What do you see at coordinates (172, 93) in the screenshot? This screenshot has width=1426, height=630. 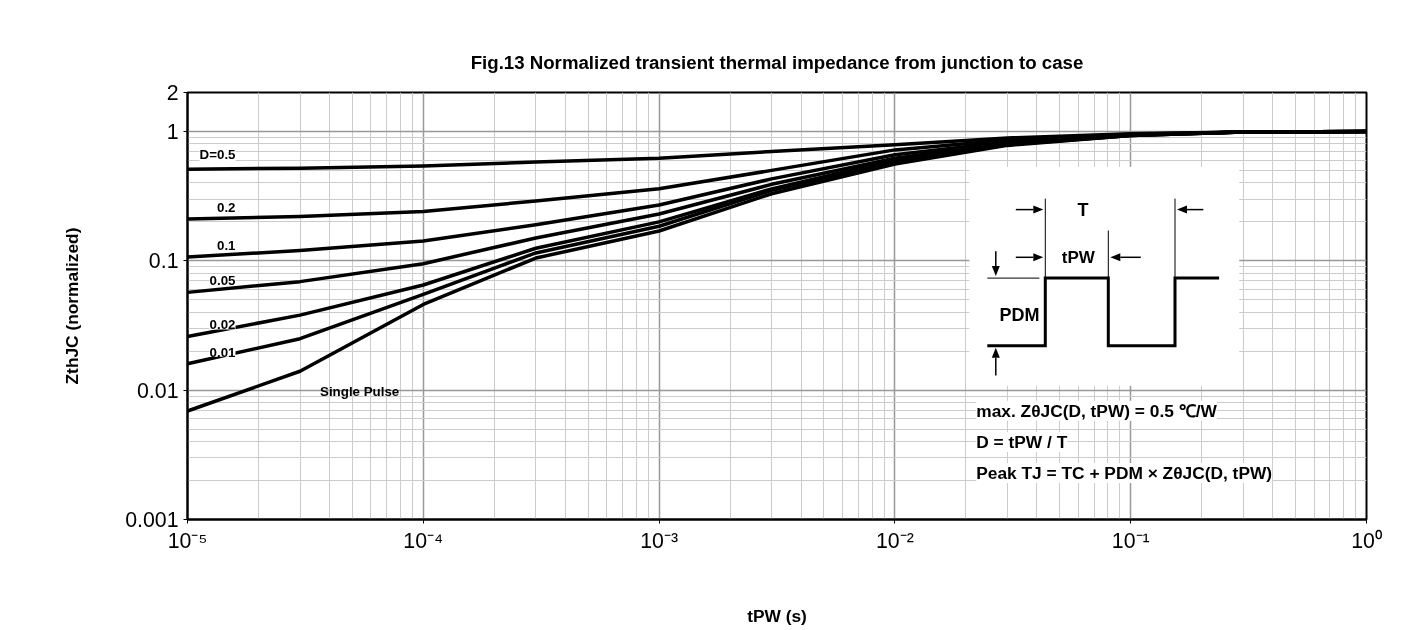 I see `y-tick-label: 2` at bounding box center [172, 93].